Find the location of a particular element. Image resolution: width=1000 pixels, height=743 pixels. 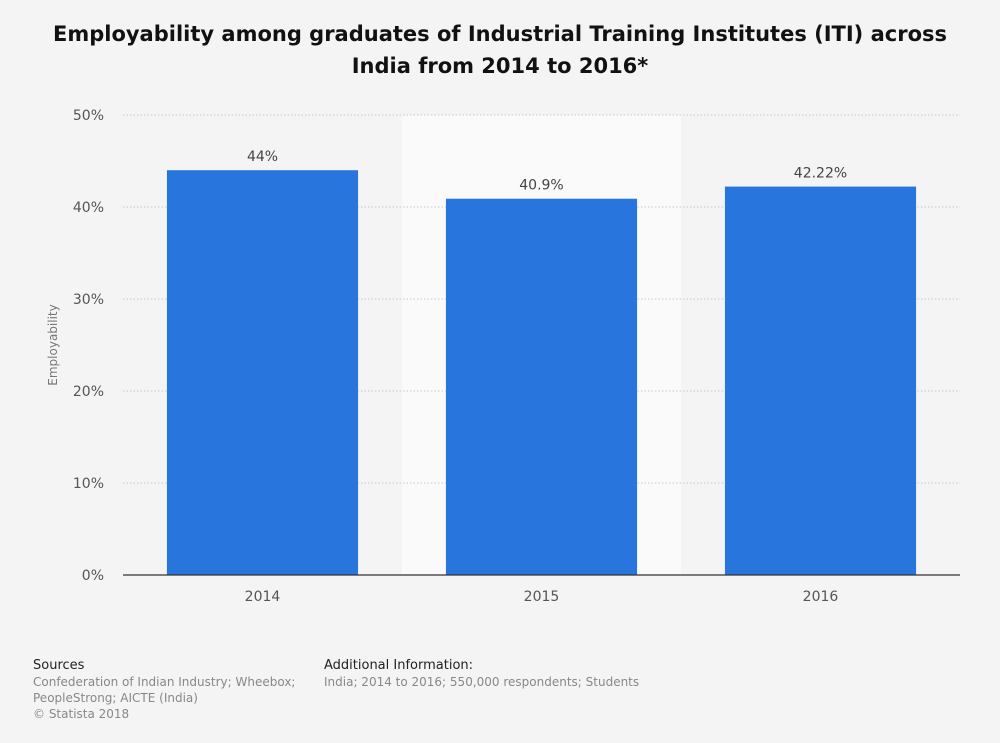

y-axis-title: Employability is located at coordinates (53, 344).